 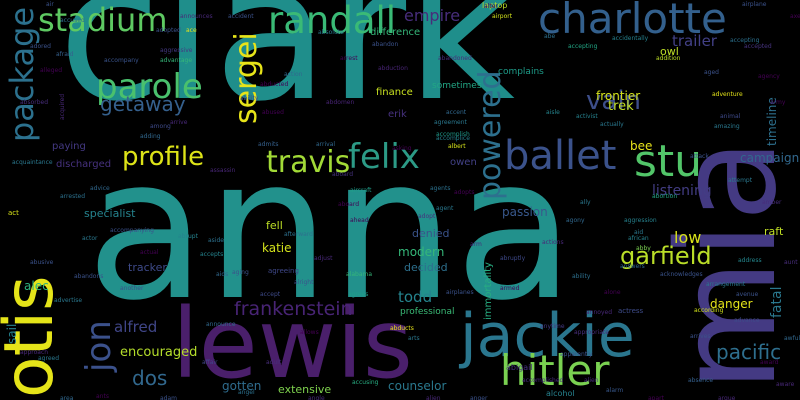 What do you see at coordinates (176, 50) in the screenshot?
I see `word-aggressive: aggressive` at bounding box center [176, 50].